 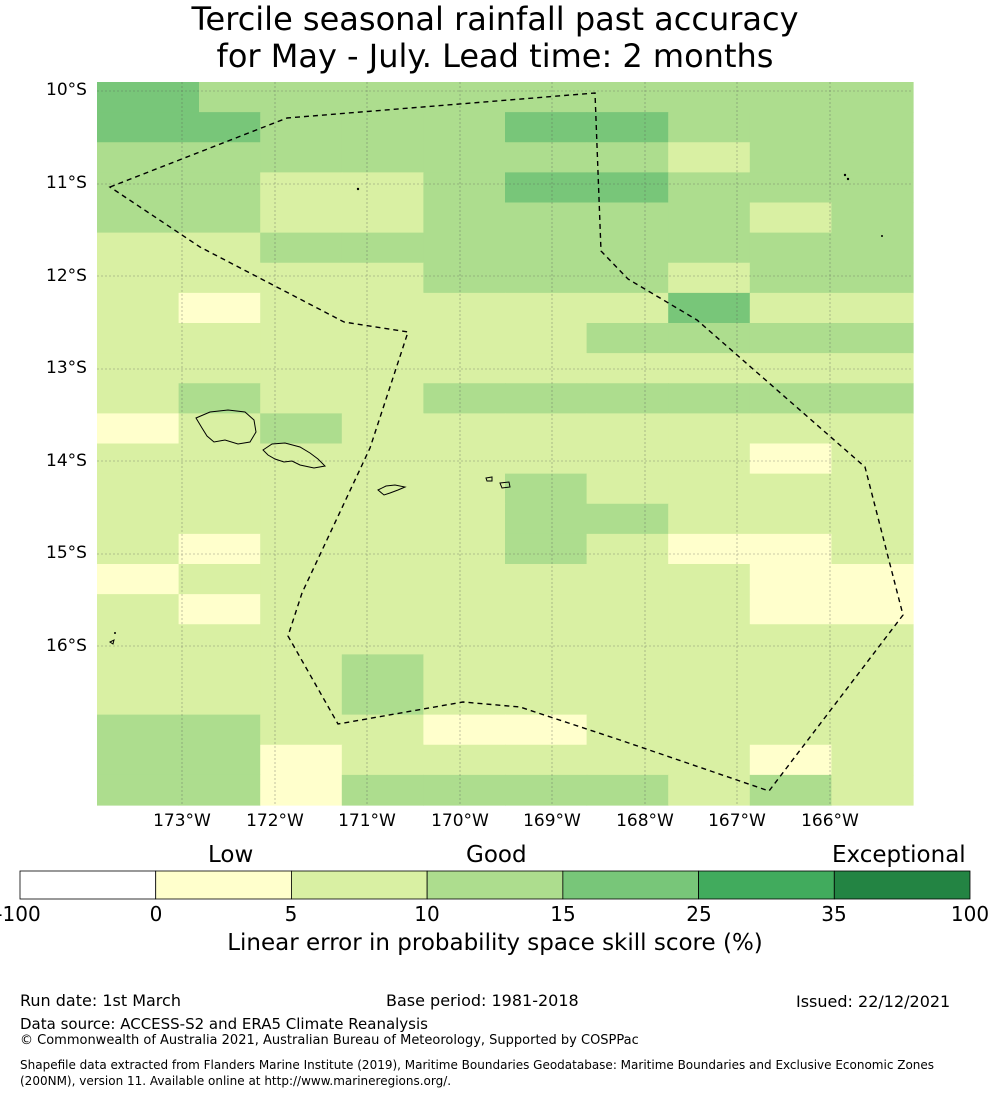 I want to click on lat-label: 13°S, so click(x=66, y=368).